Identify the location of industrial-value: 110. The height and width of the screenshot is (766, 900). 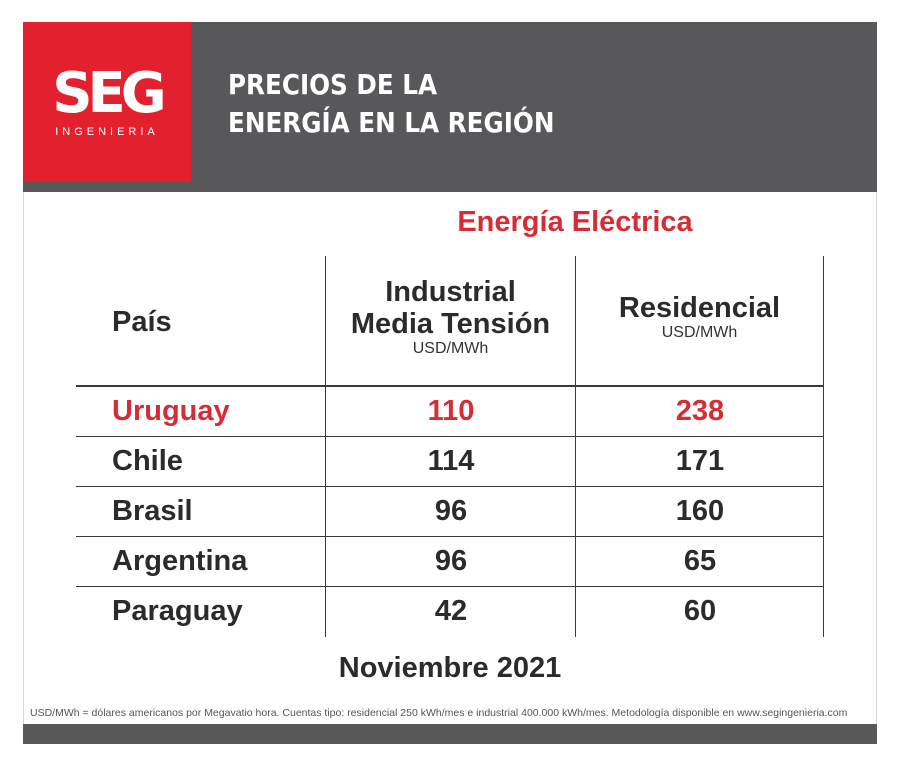
(451, 411).